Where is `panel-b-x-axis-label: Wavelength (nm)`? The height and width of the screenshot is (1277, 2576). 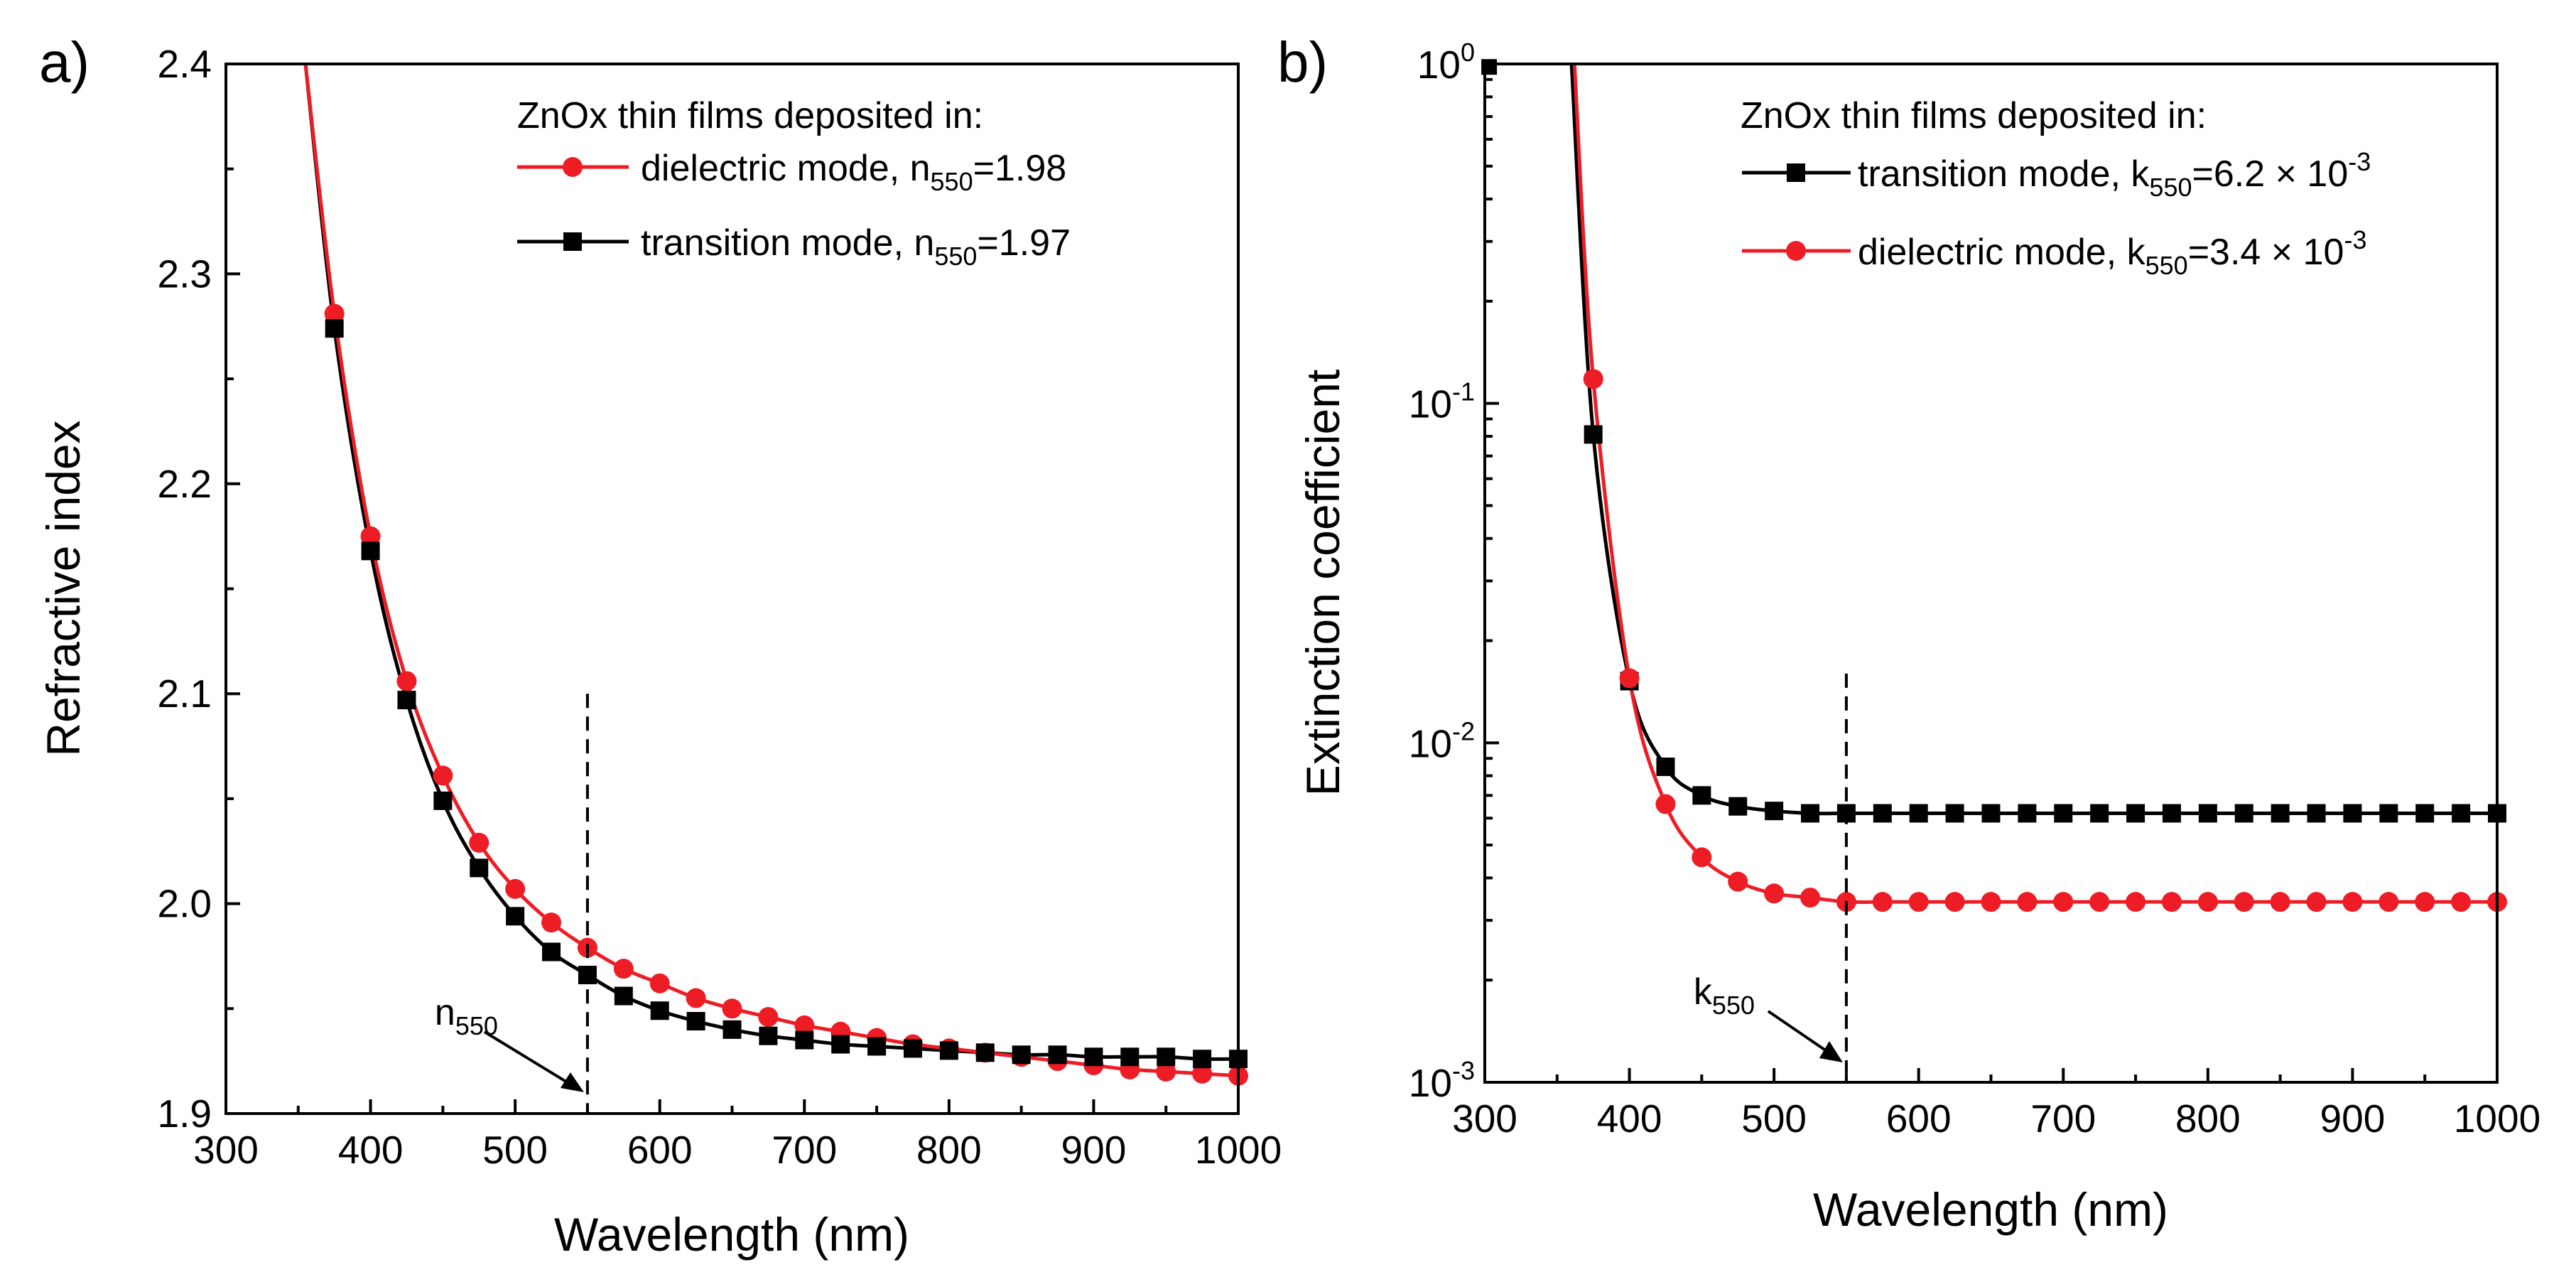
panel-b-x-axis-label: Wavelength (nm) is located at coordinates (1990, 1209).